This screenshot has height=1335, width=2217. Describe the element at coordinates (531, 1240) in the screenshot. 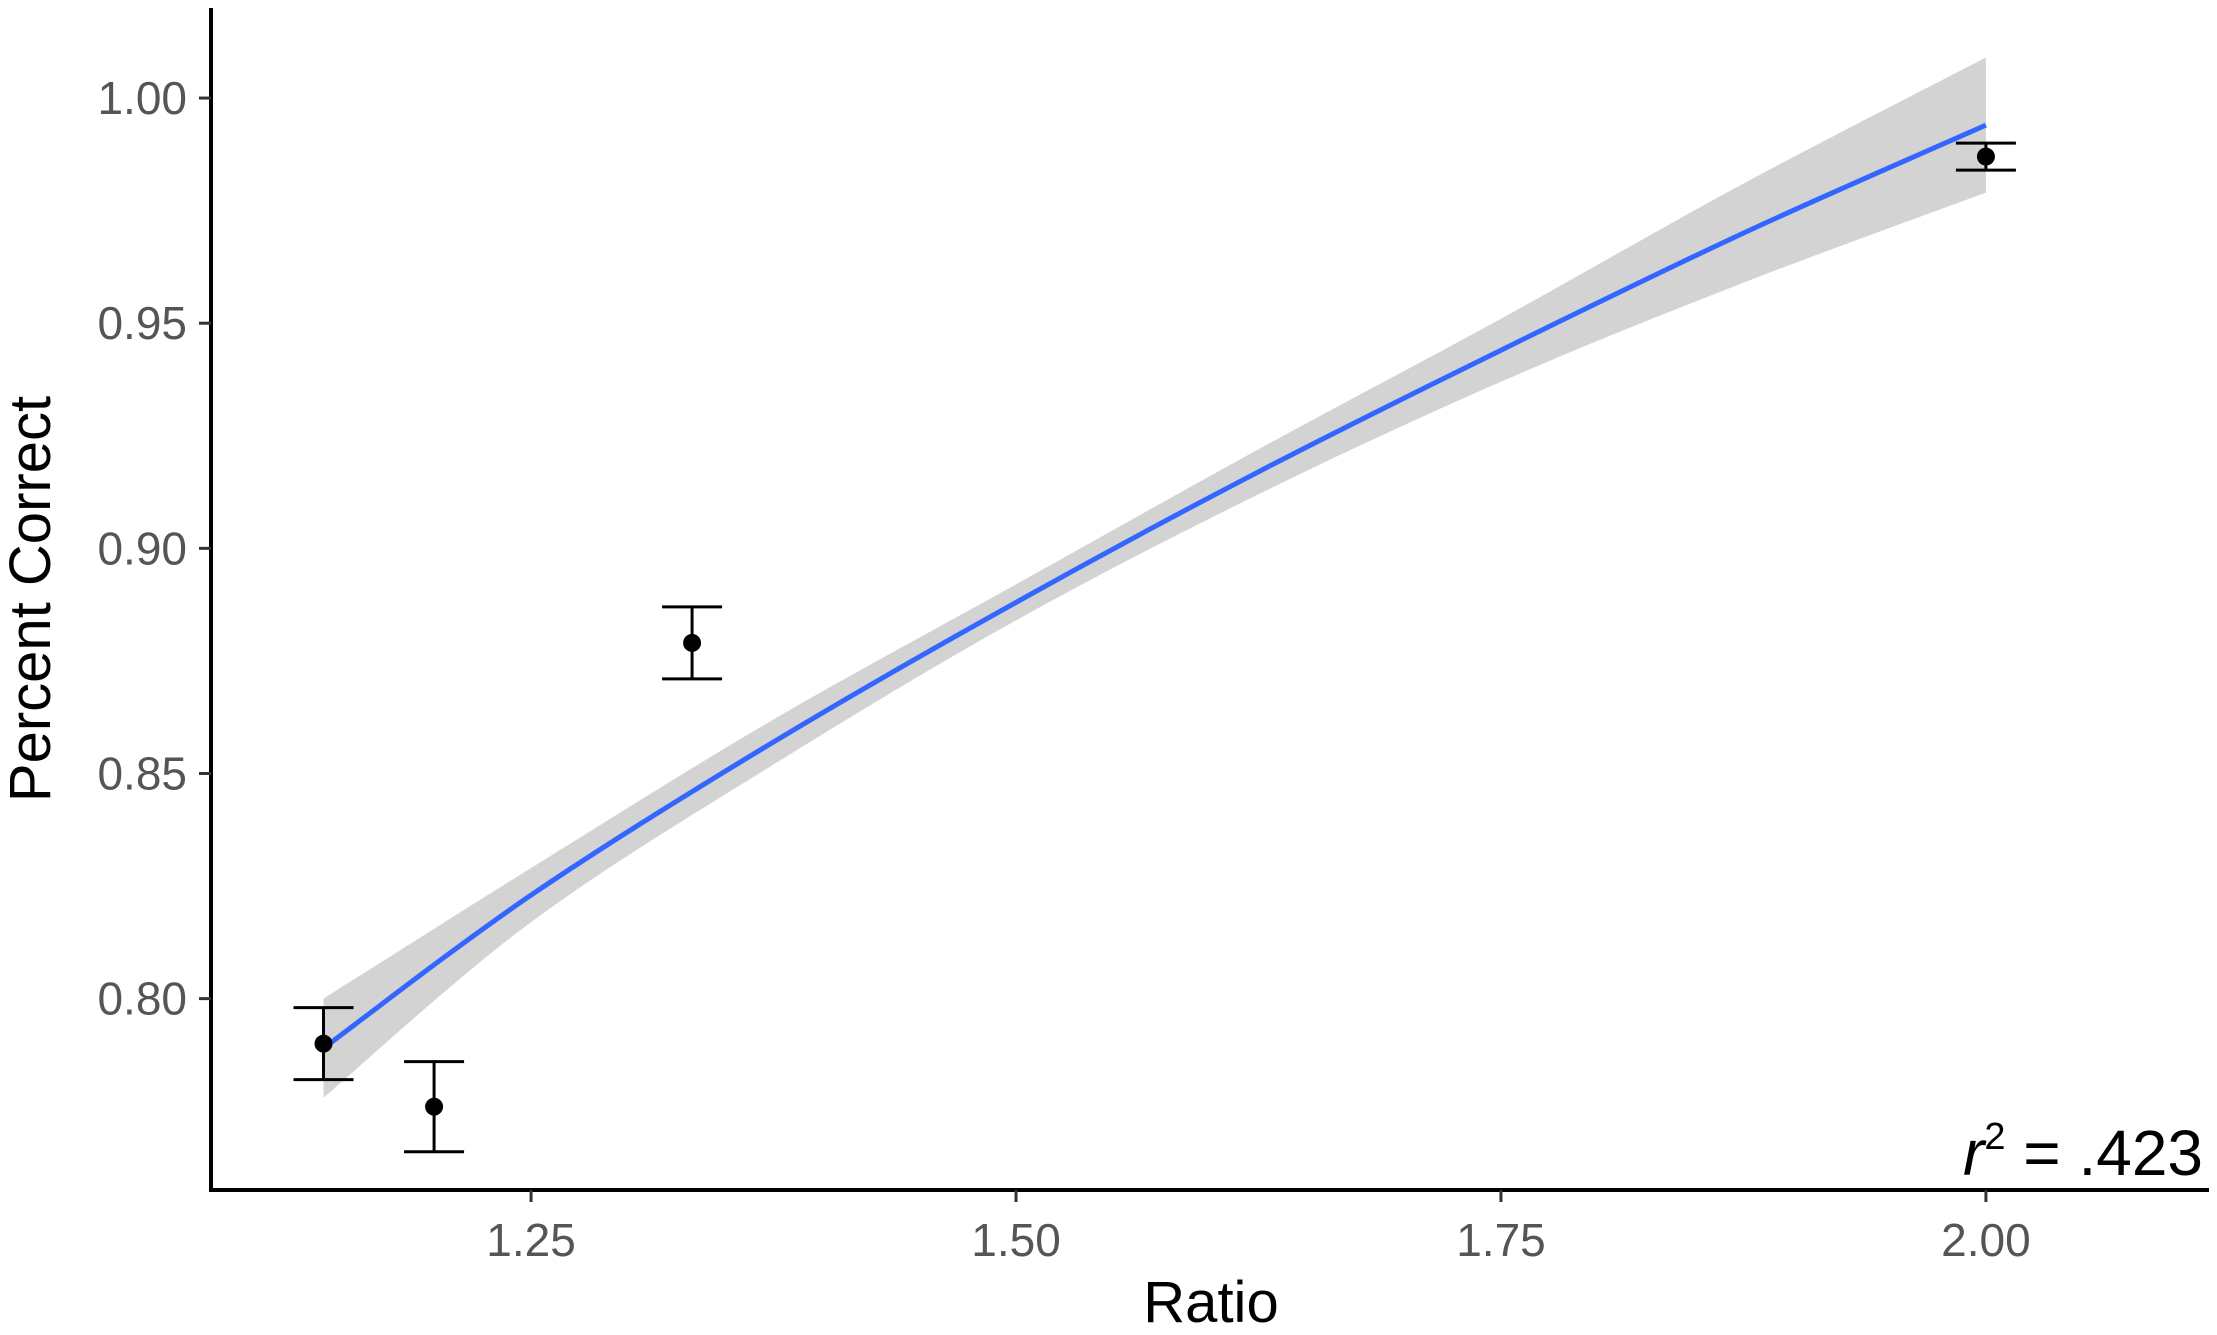

I see `x-tick-label: 1.25` at that location.